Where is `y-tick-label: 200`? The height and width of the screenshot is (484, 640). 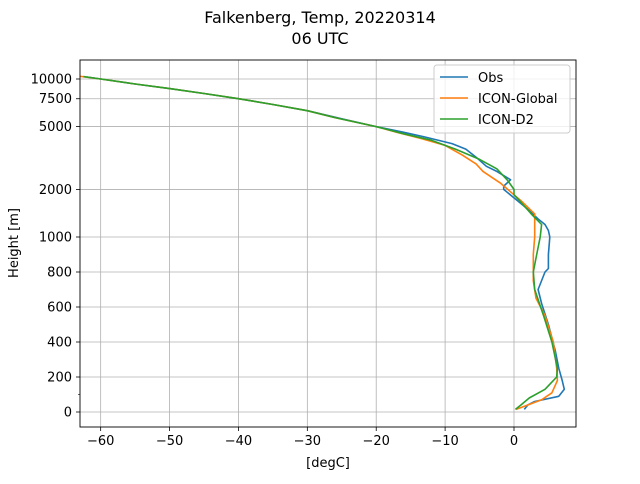
y-tick-label: 200 is located at coordinates (59, 378).